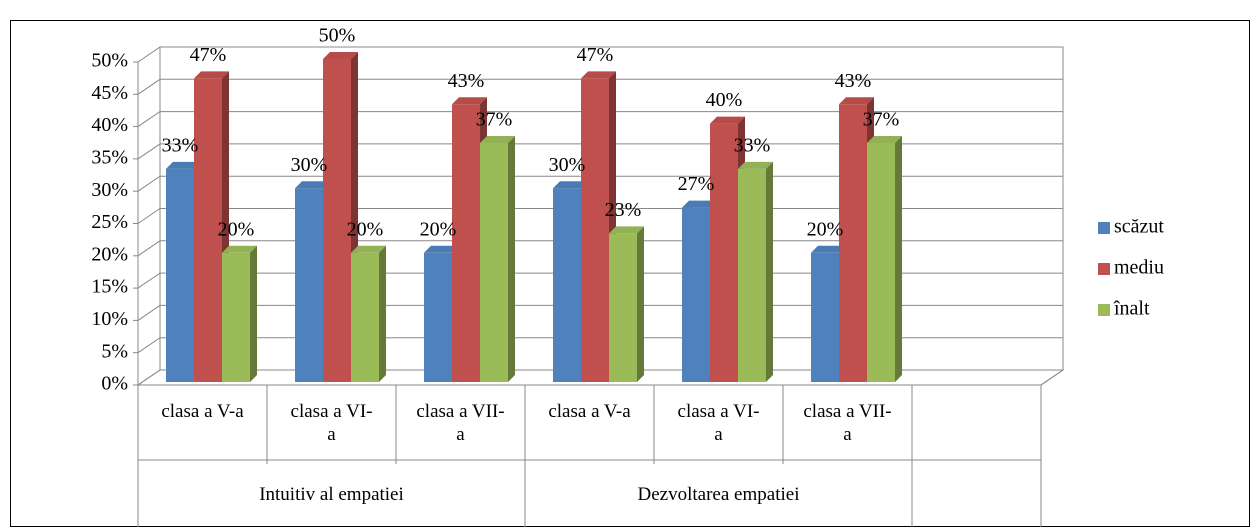  What do you see at coordinates (114, 351) in the screenshot?
I see `y-tick-label: 5%` at bounding box center [114, 351].